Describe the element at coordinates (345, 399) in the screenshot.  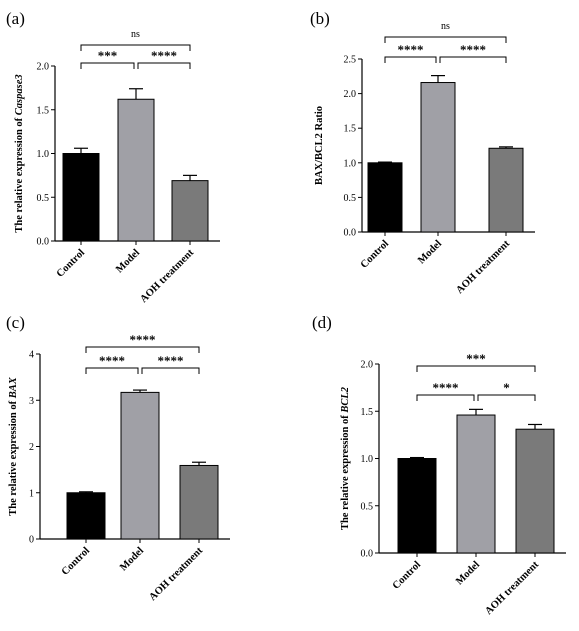
I see `y-axis-label-gene: BCL2` at that location.